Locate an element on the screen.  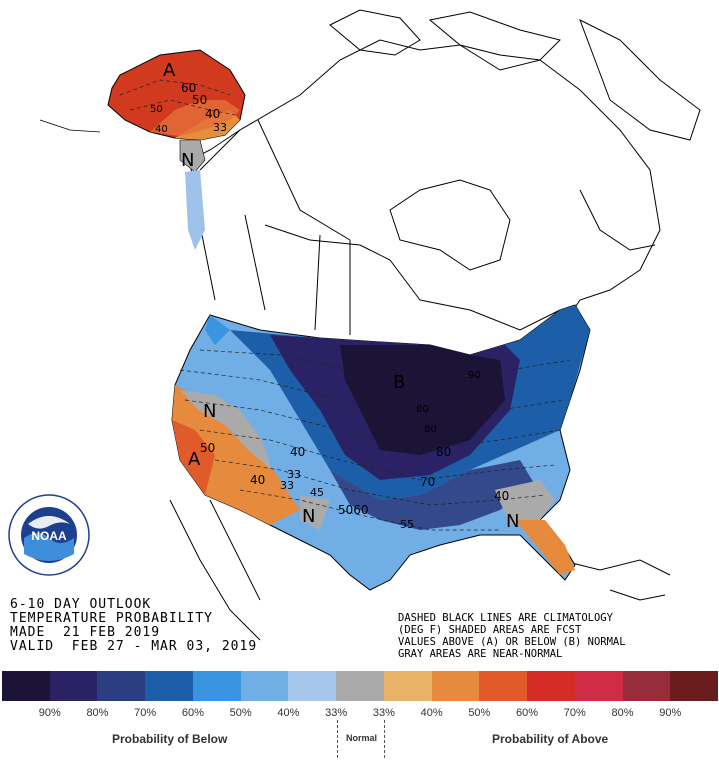
outlook-made-date: MADE 21 FEB 2019 is located at coordinates (85, 632).